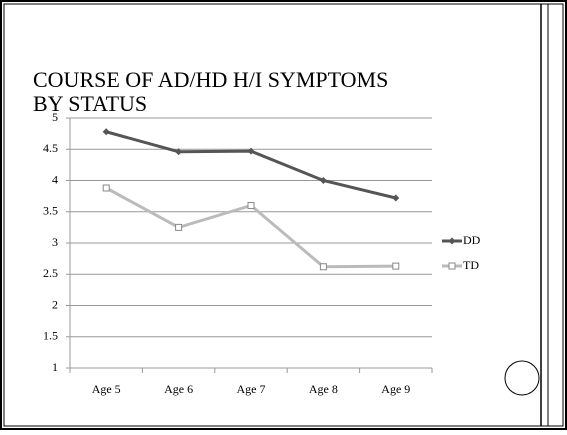 The image size is (567, 435). I want to click on x-tick-label: Age 6, so click(178, 389).